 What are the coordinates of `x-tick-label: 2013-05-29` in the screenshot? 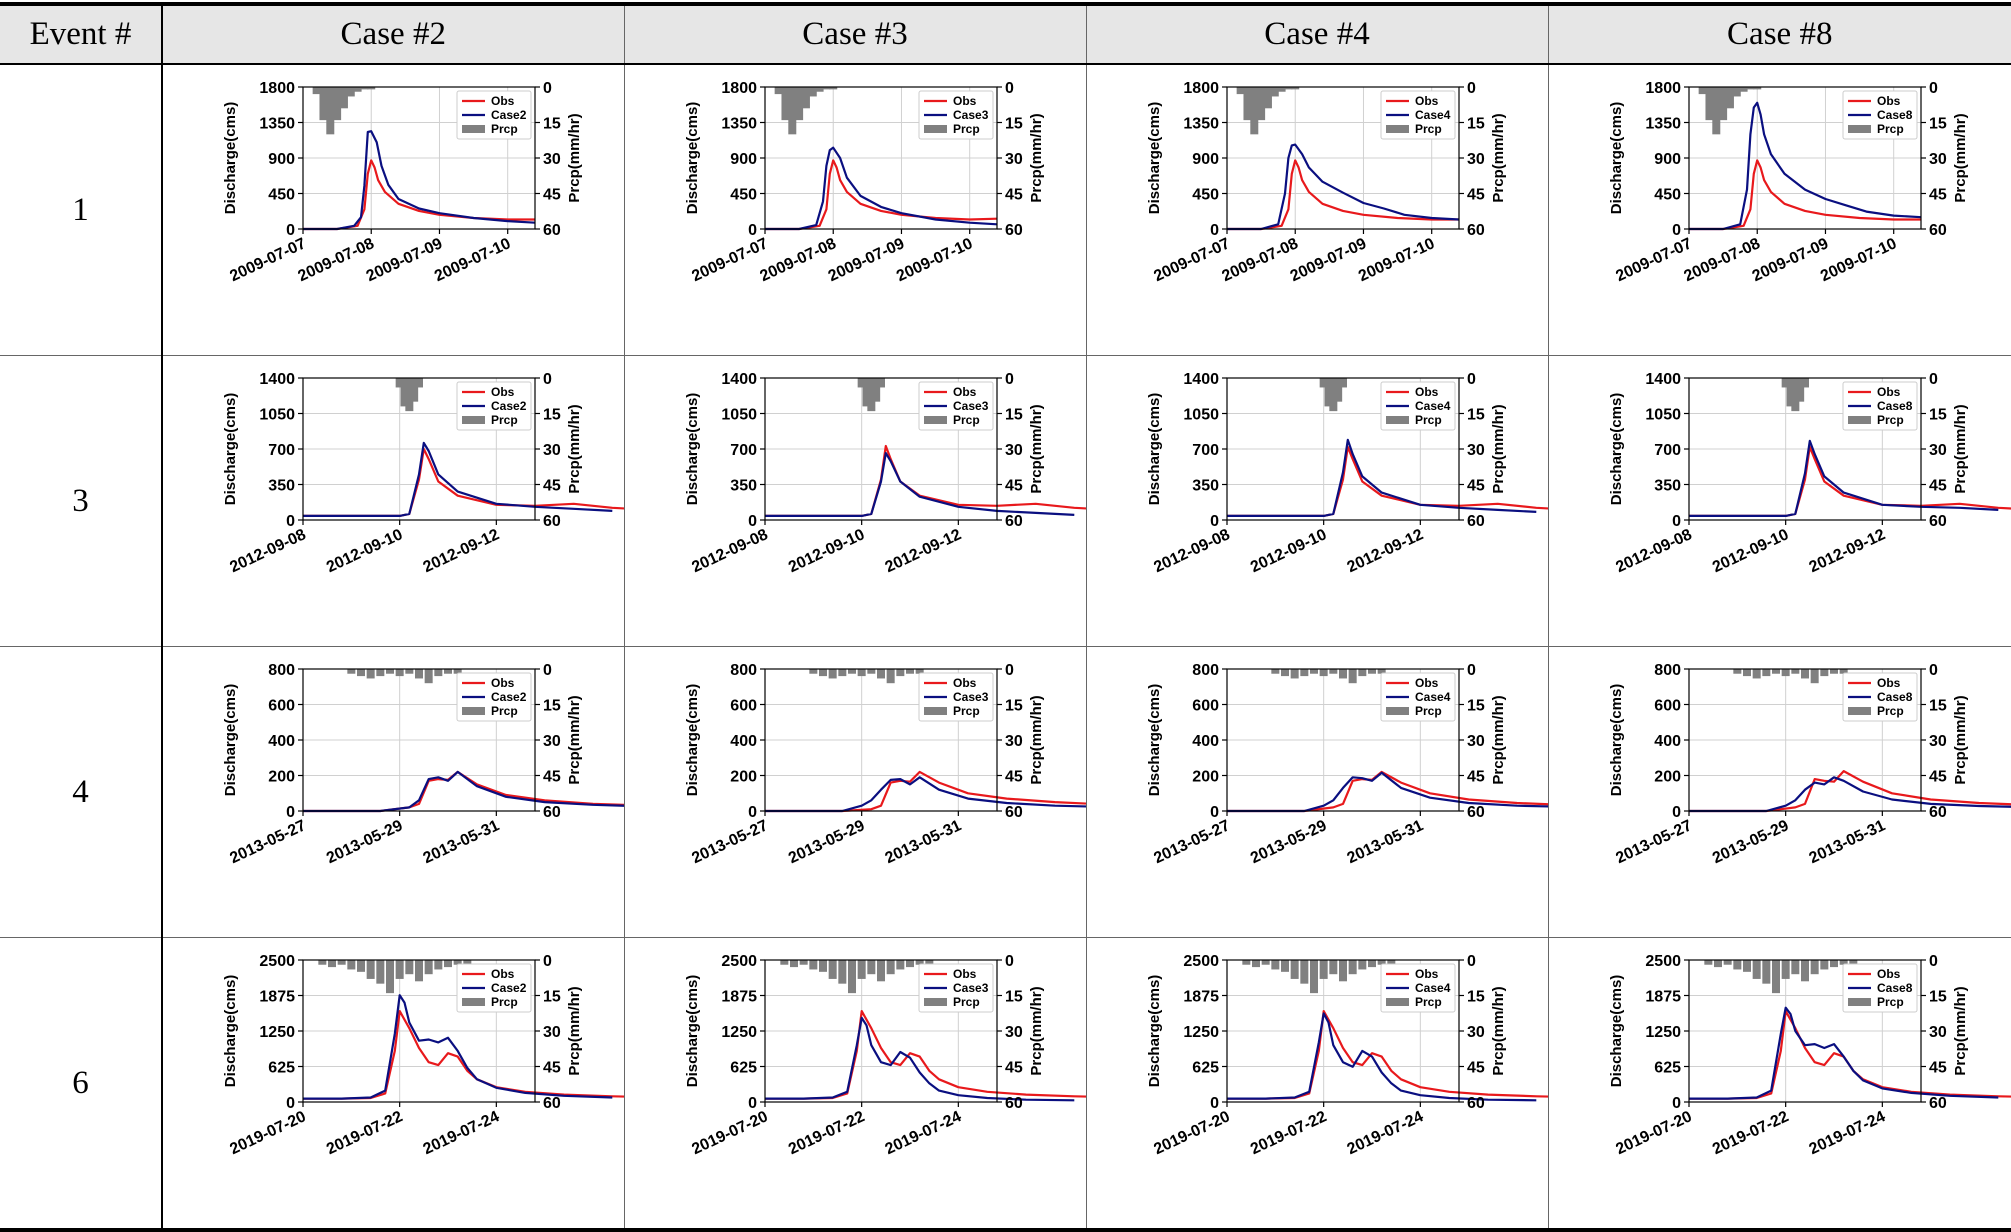 It's located at (1287, 842).